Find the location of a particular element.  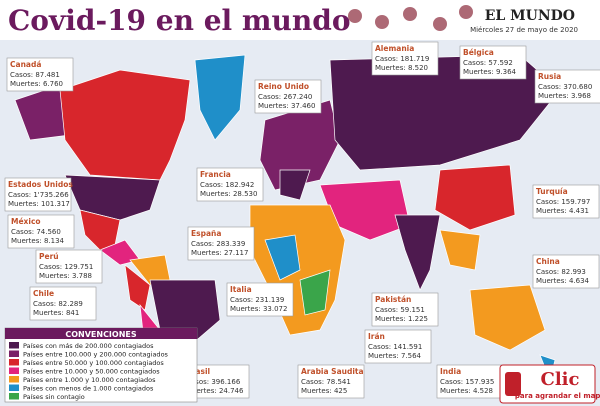

country-deaths: Muertes: 28.530 is located at coordinates (228, 194).